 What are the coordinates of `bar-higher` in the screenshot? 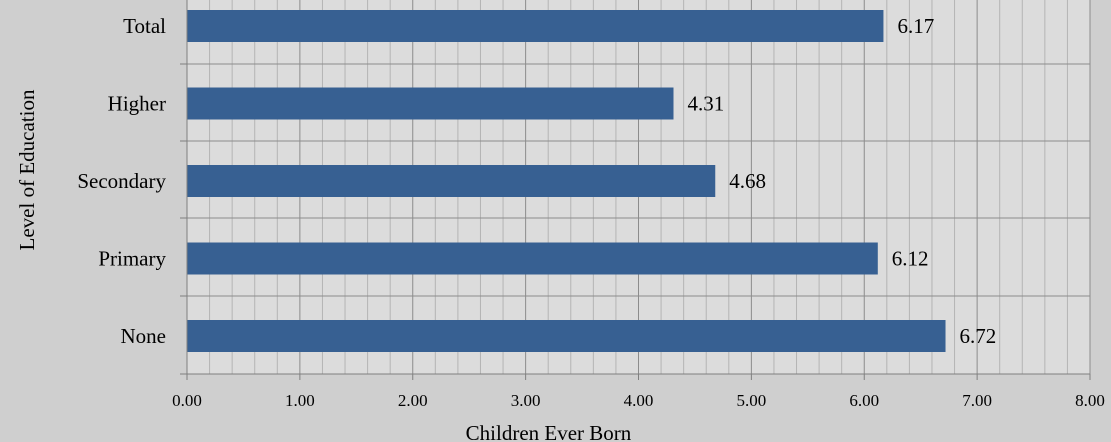 It's located at (430, 104).